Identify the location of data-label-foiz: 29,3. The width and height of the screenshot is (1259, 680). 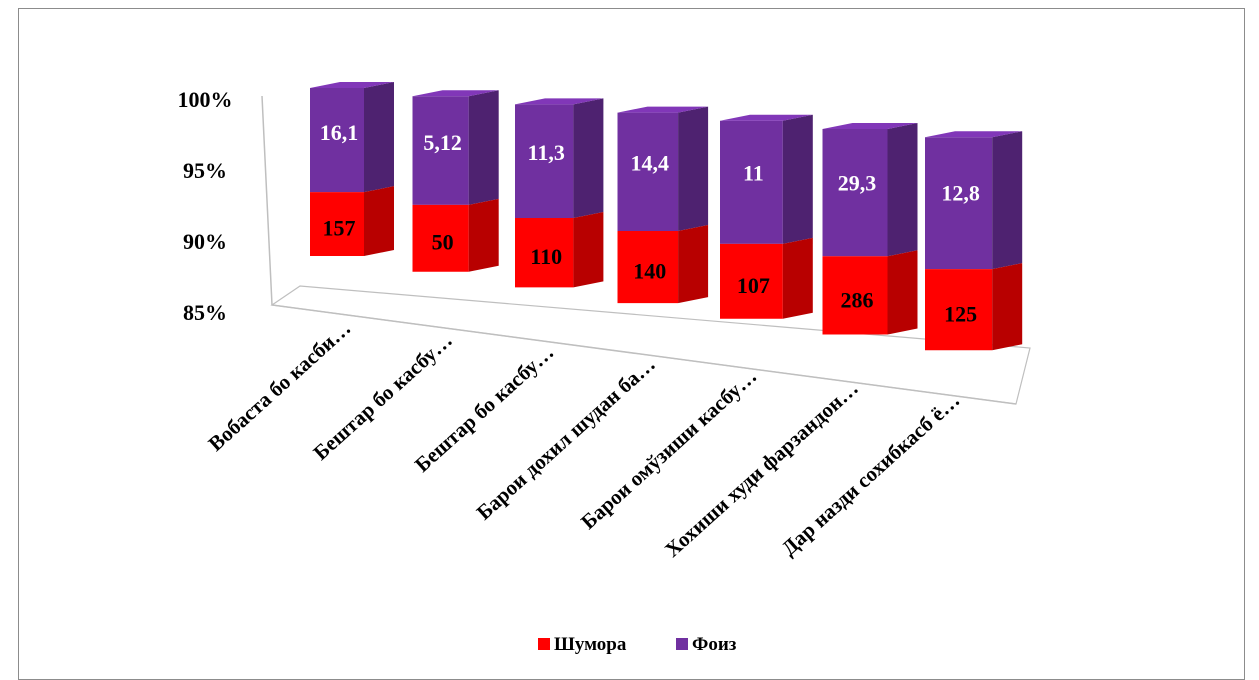
(857, 182).